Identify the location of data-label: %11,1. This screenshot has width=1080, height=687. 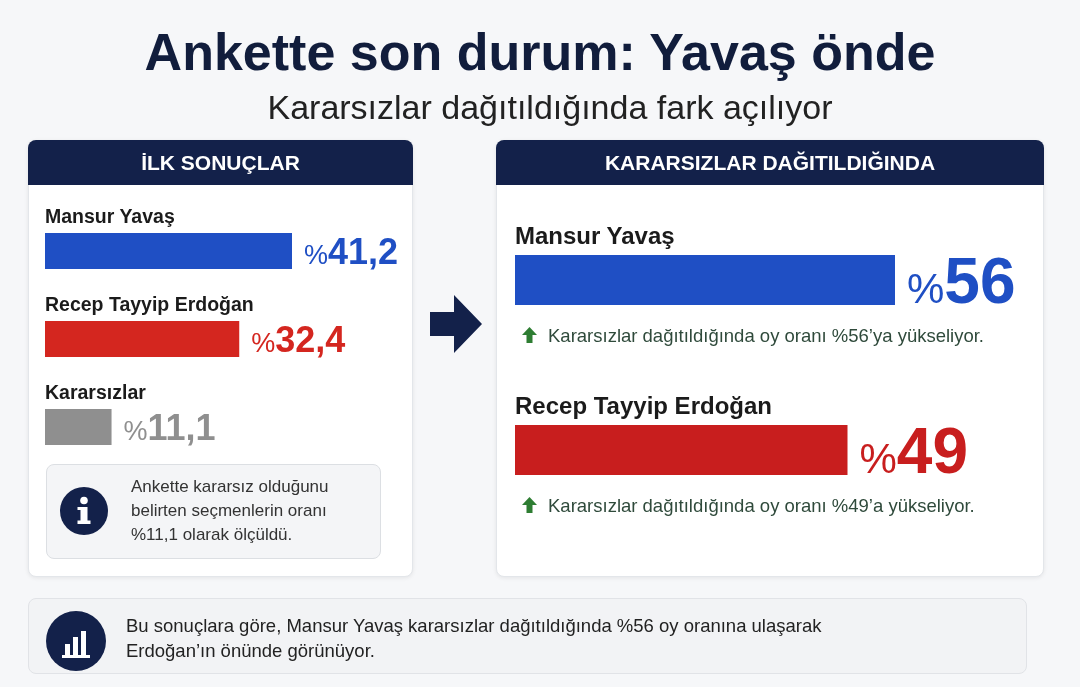
(169, 427).